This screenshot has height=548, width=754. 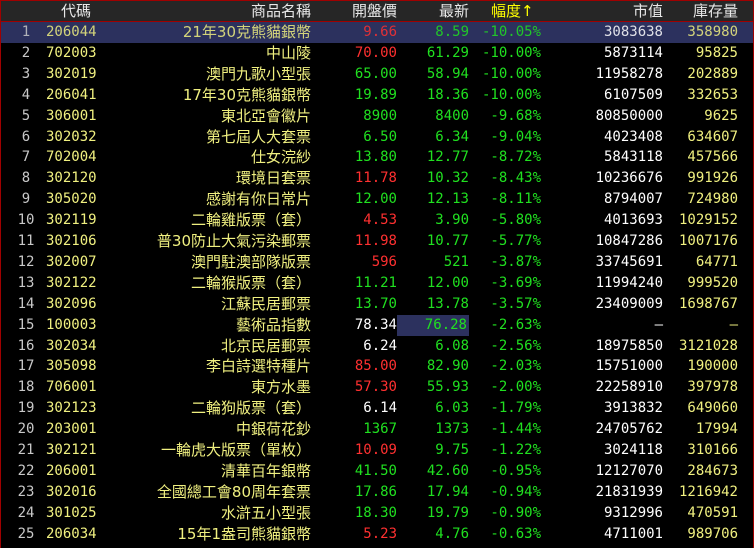 What do you see at coordinates (377, 429) in the screenshot?
I see `table-row: 20 203001 中銀荷花鈔 1367 1373 -1.44% 24705762 17994` at bounding box center [377, 429].